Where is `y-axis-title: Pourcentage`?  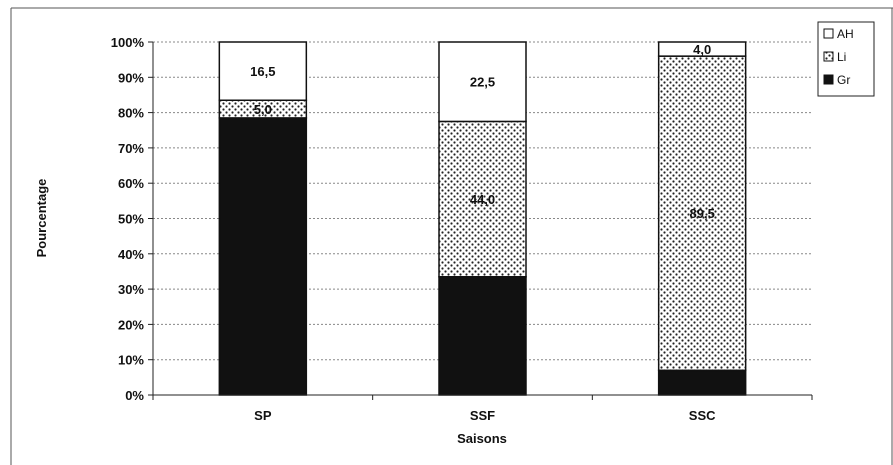 y-axis-title: Pourcentage is located at coordinates (41, 218).